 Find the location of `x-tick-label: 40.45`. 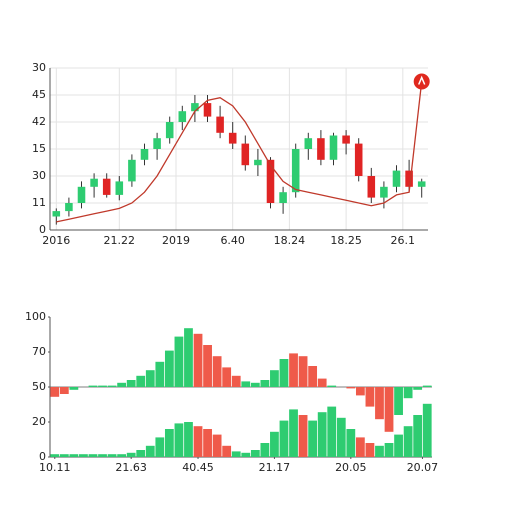

x-tick-label: 40.45 is located at coordinates (198, 467).